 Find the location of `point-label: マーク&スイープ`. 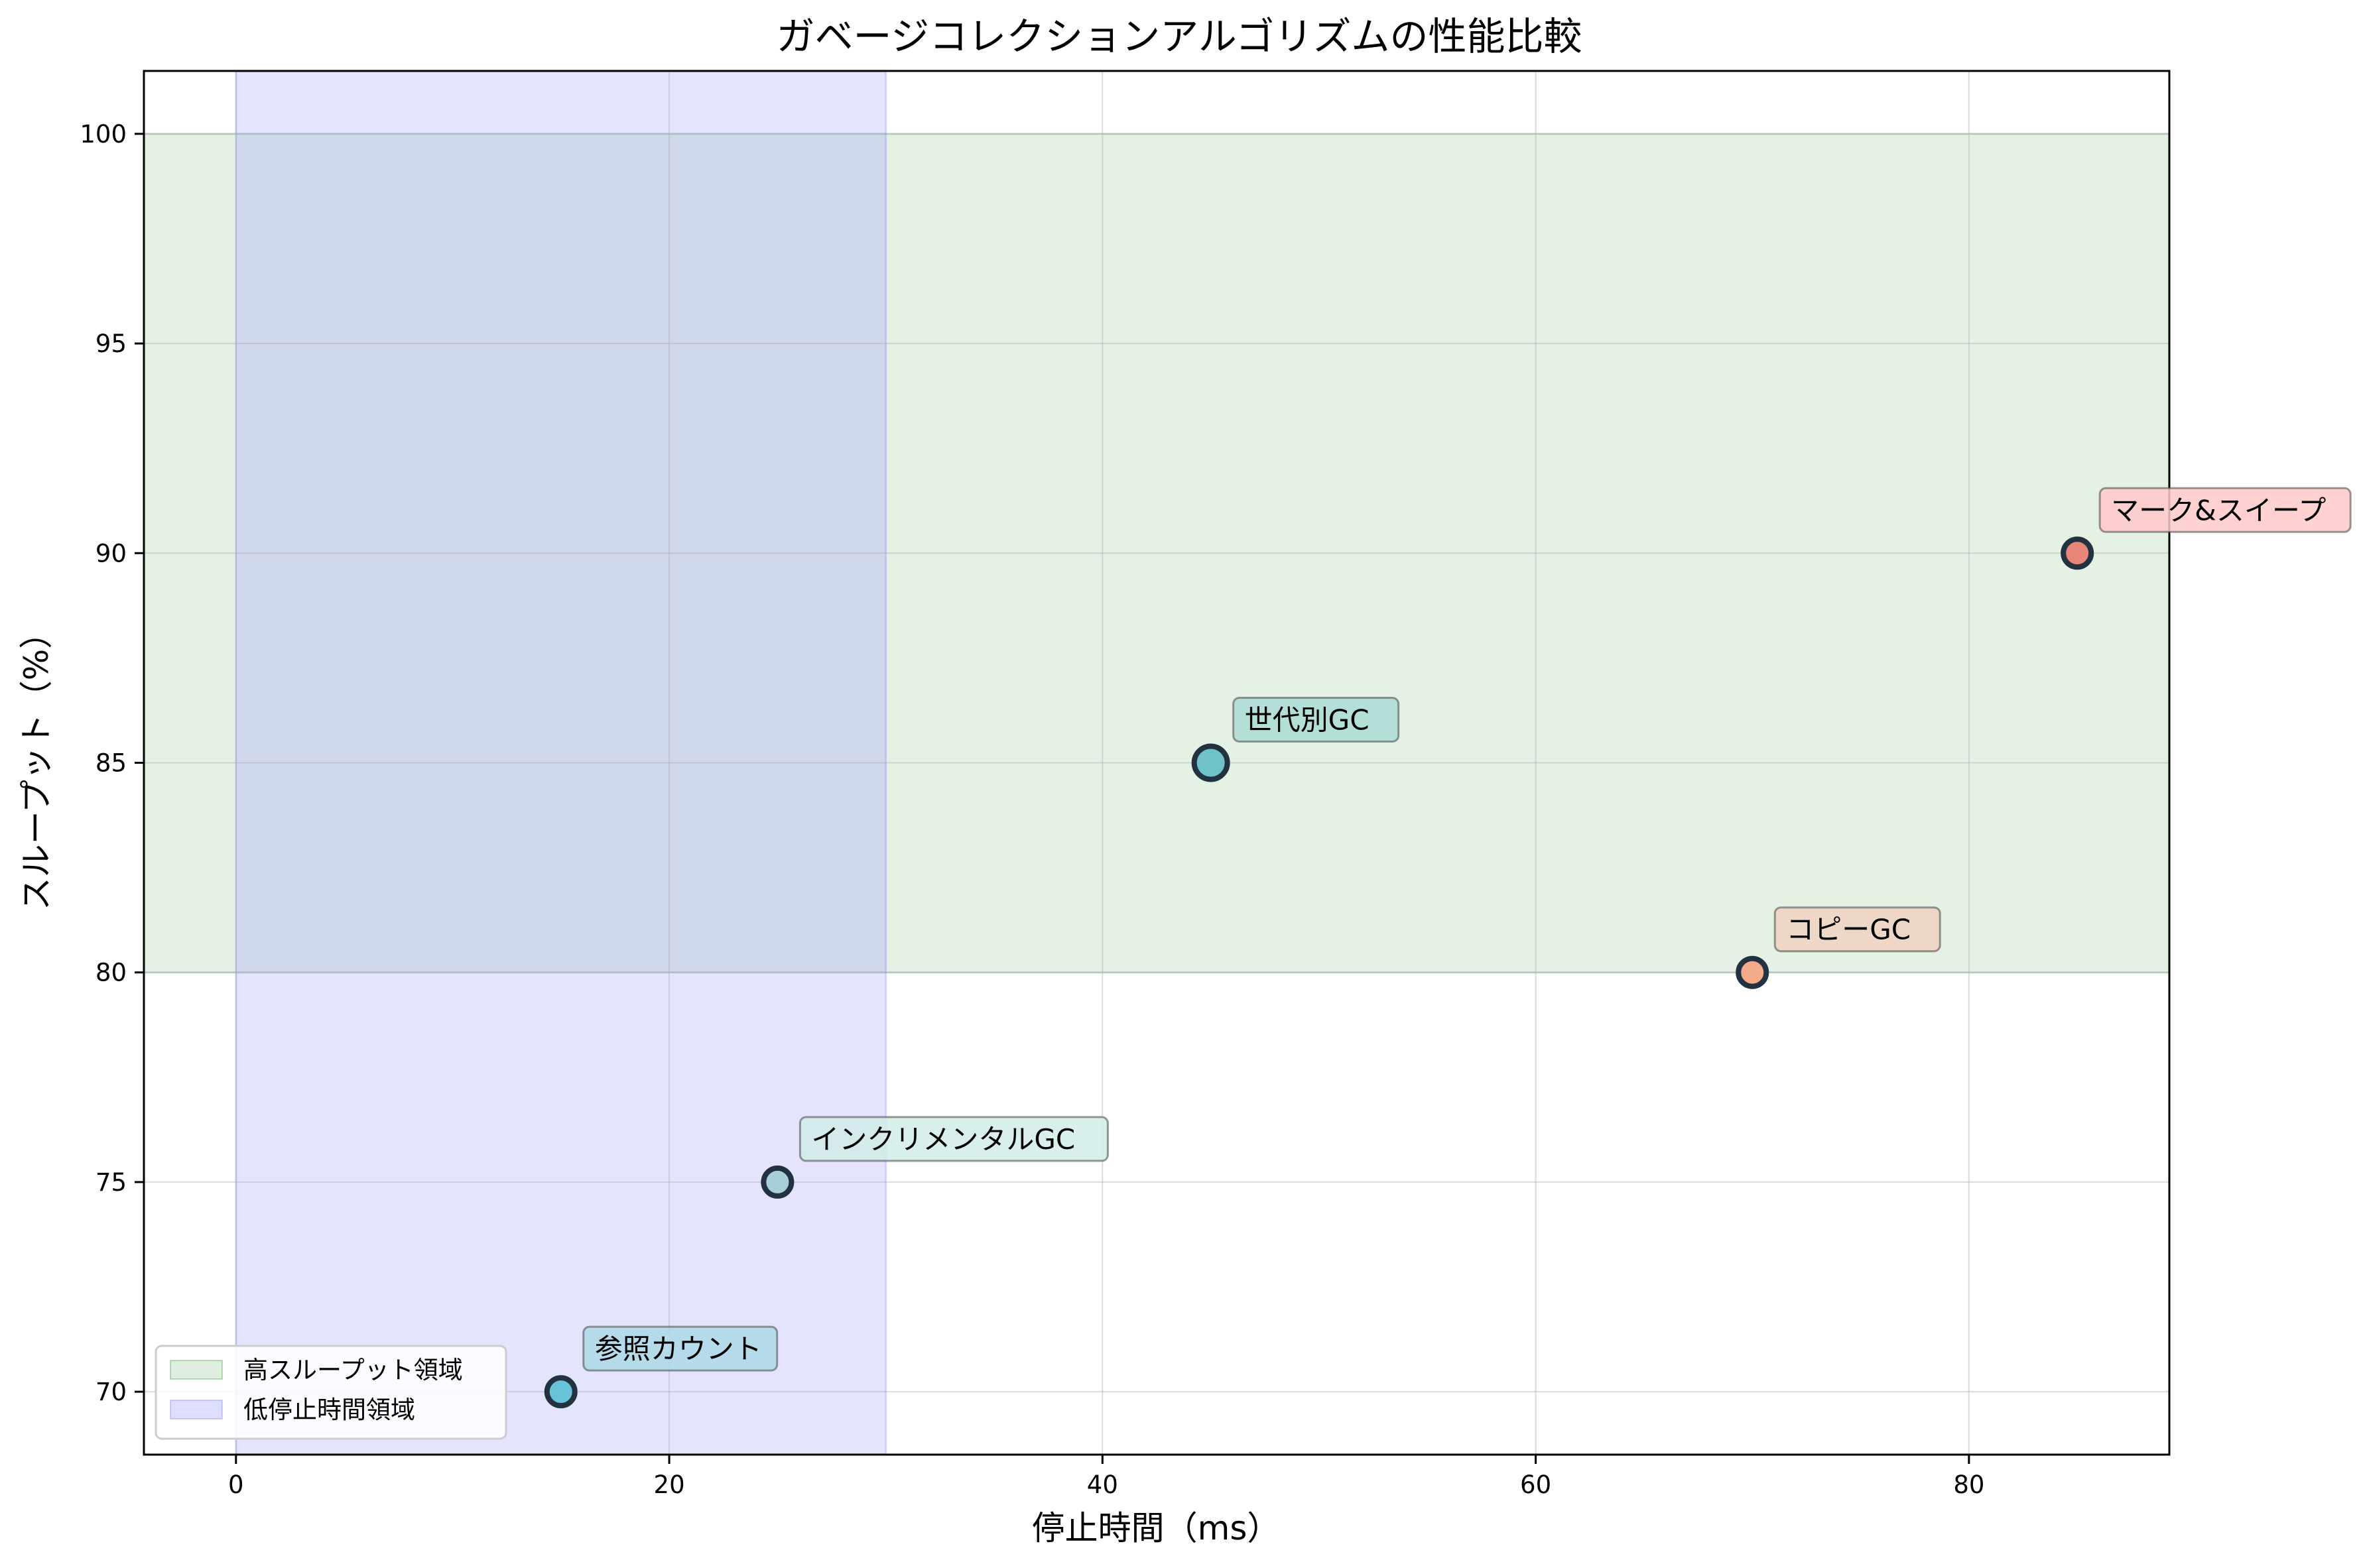

point-label: マーク&スイープ is located at coordinates (2218, 510).